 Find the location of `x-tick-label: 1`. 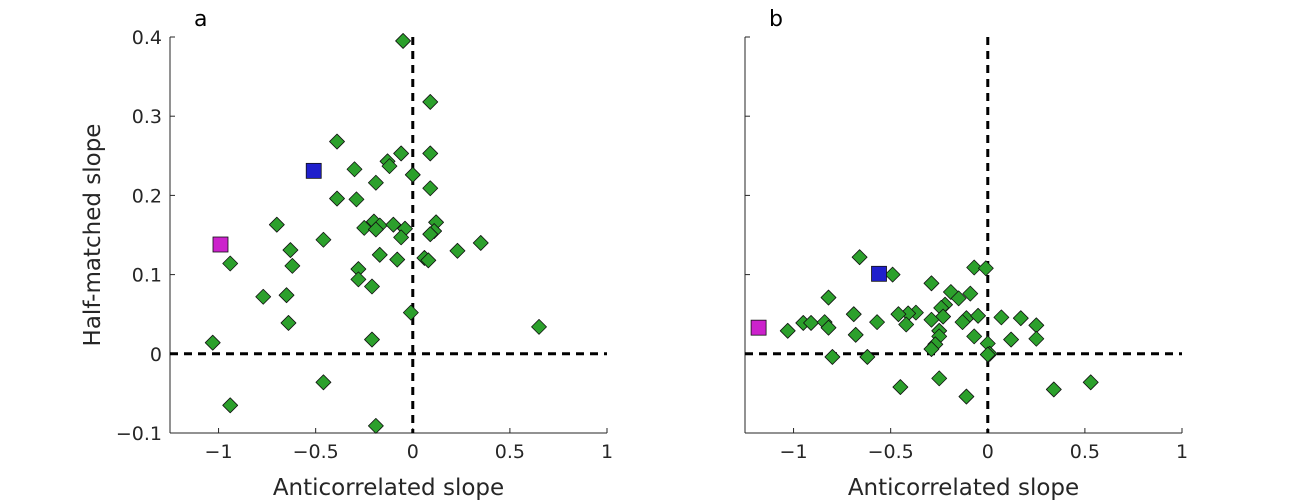

x-tick-label: 1 is located at coordinates (607, 452).